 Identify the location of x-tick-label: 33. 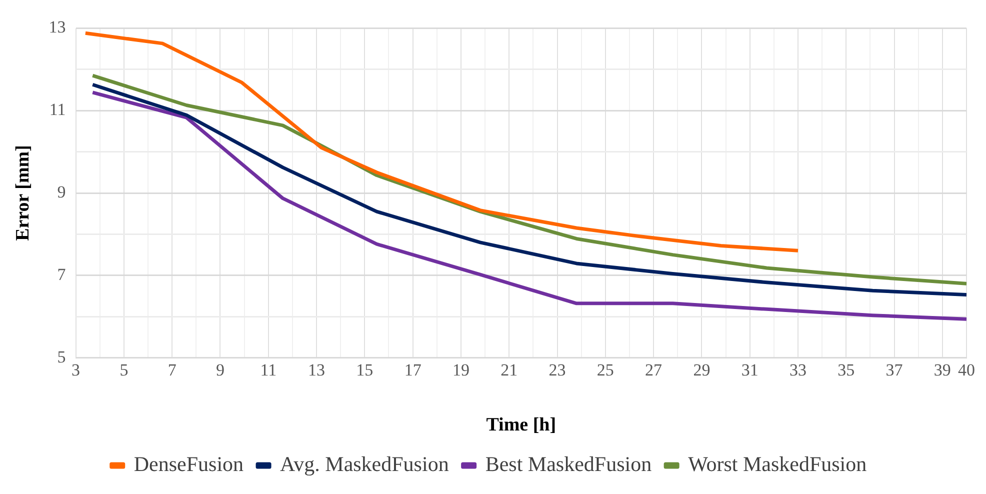
(797, 370).